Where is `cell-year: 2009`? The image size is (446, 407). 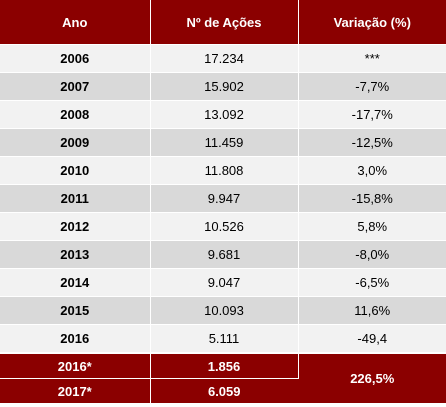
cell-year: 2009 is located at coordinates (75, 142).